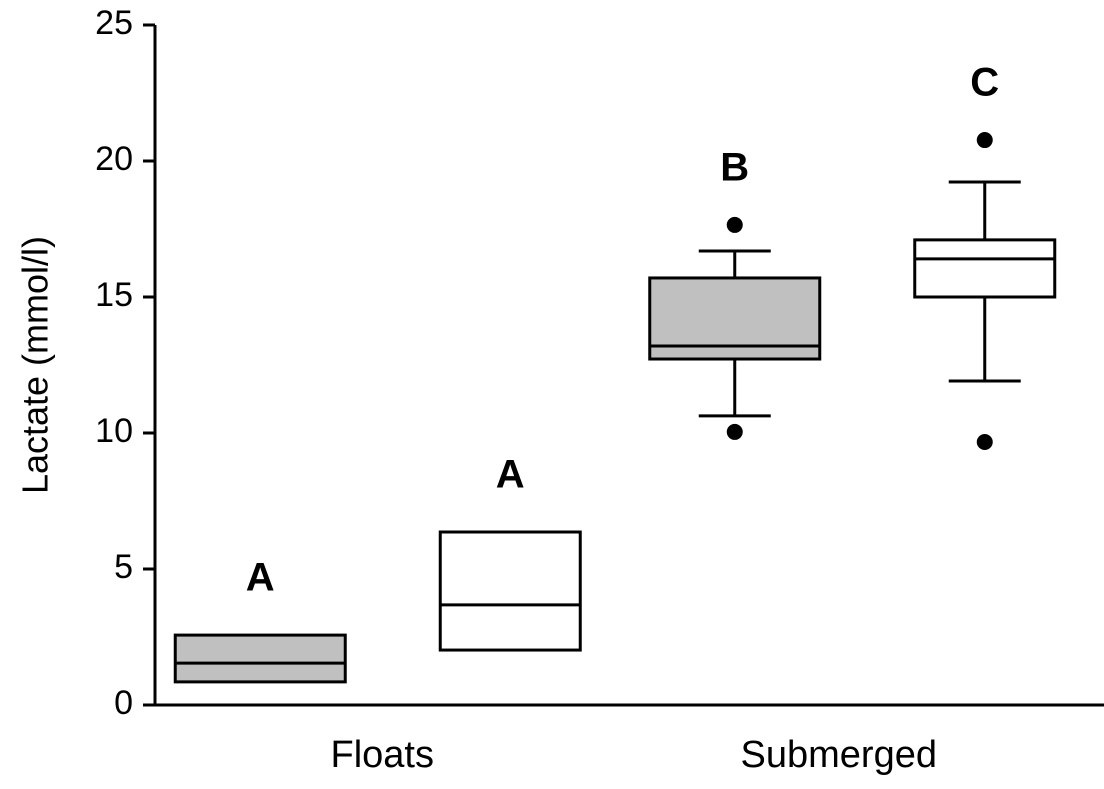  What do you see at coordinates (123, 567) in the screenshot?
I see `y-tick-label: 5` at bounding box center [123, 567].